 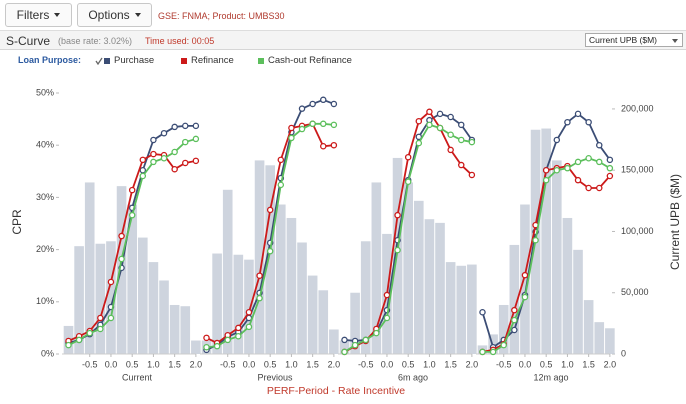 I want to click on filters-button: Filters, so click(x=38, y=15).